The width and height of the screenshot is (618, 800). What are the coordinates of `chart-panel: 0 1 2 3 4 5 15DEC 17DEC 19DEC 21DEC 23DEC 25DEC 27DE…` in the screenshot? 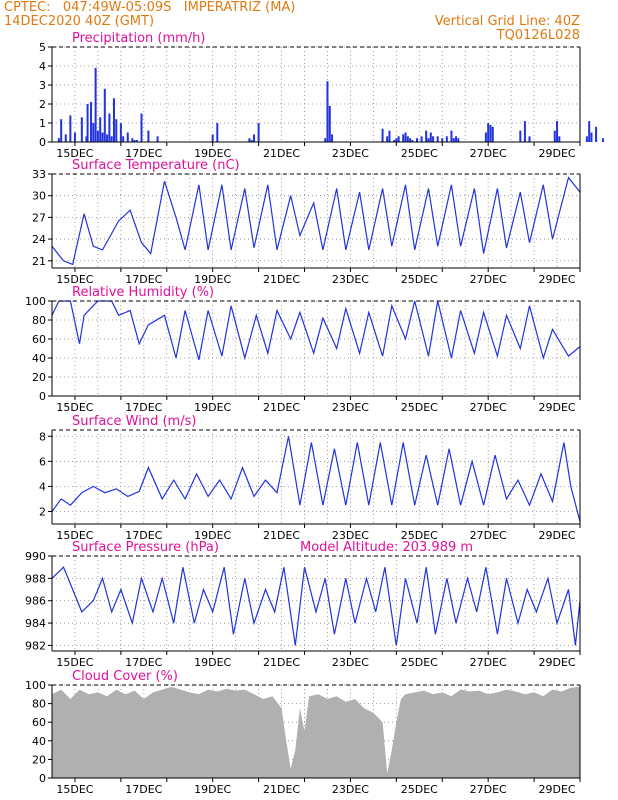 It's located at (321, 95).